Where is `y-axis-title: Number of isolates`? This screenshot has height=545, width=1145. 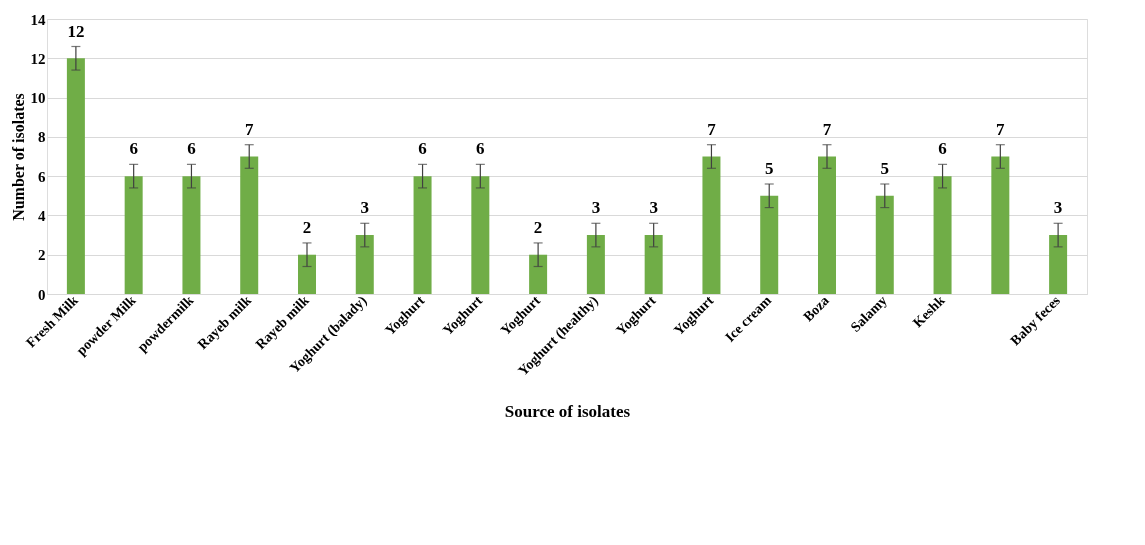 y-axis-title: Number of isolates is located at coordinates (18, 157).